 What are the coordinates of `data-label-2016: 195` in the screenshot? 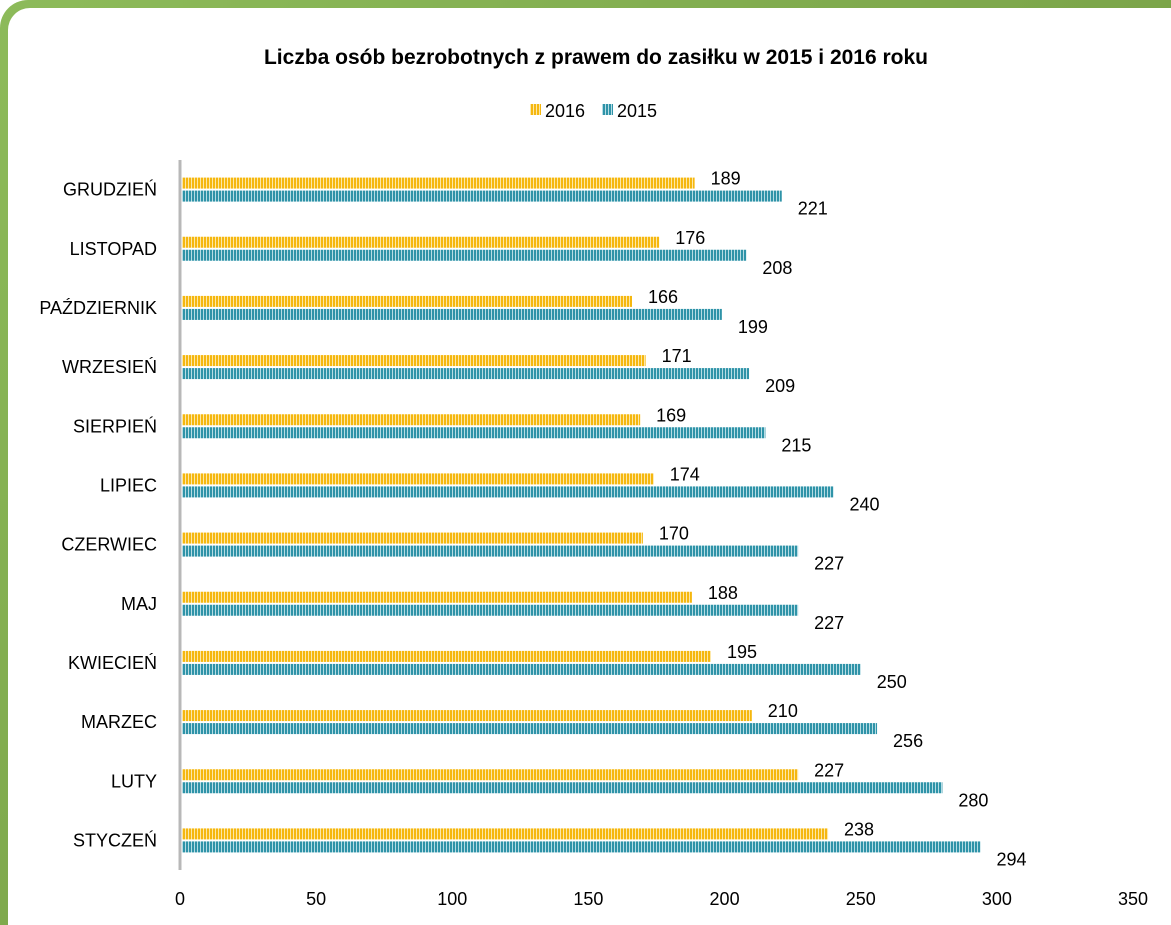 It's located at (742, 652).